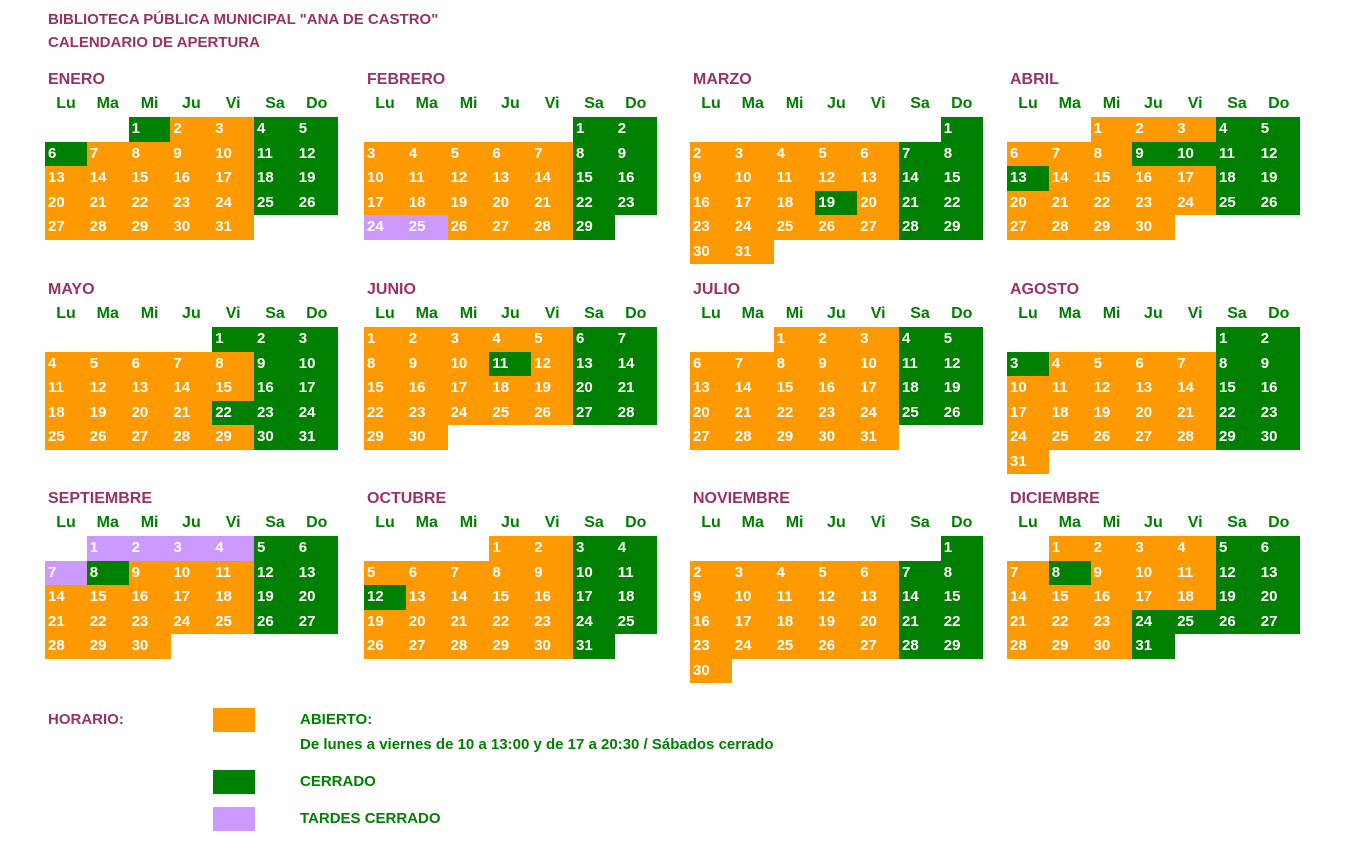 The height and width of the screenshot is (855, 1346). I want to click on day-cell-cerrado: 22, so click(962, 621).